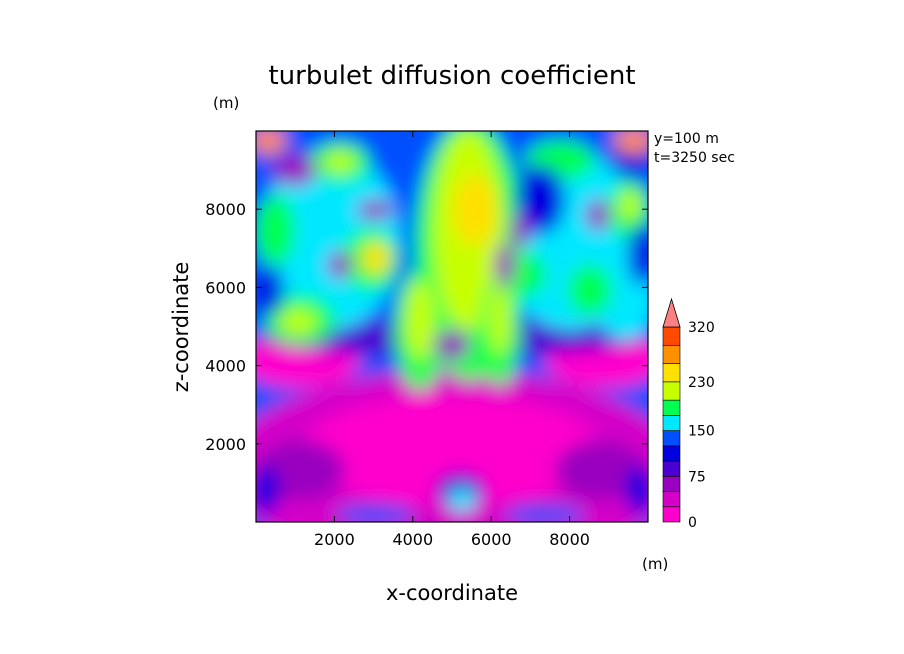 The height and width of the screenshot is (654, 904). I want to click on colorbar-label-0: 0, so click(692, 523).